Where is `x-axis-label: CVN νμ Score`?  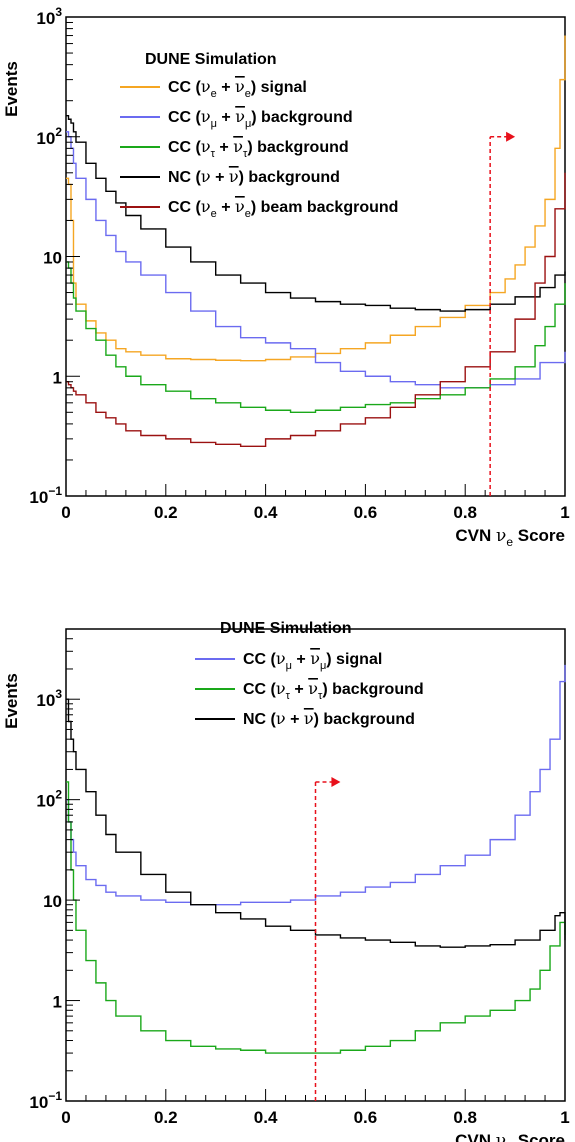
x-axis-label: CVN νμ Score is located at coordinates (510, 1136).